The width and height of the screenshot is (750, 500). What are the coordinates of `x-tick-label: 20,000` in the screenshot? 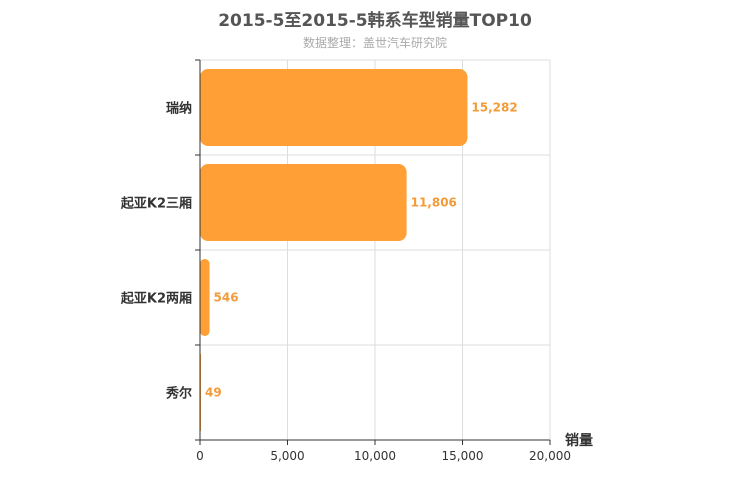 It's located at (550, 456).